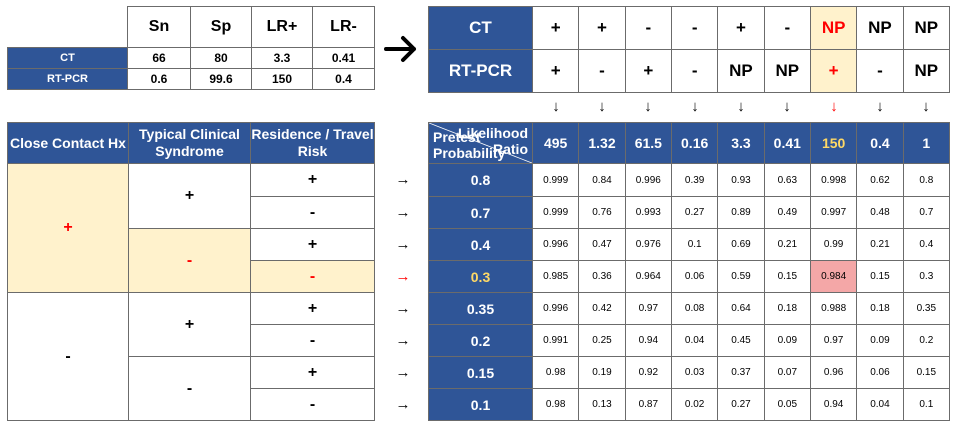  I want to click on posttest-cell: 0.02, so click(694, 404).